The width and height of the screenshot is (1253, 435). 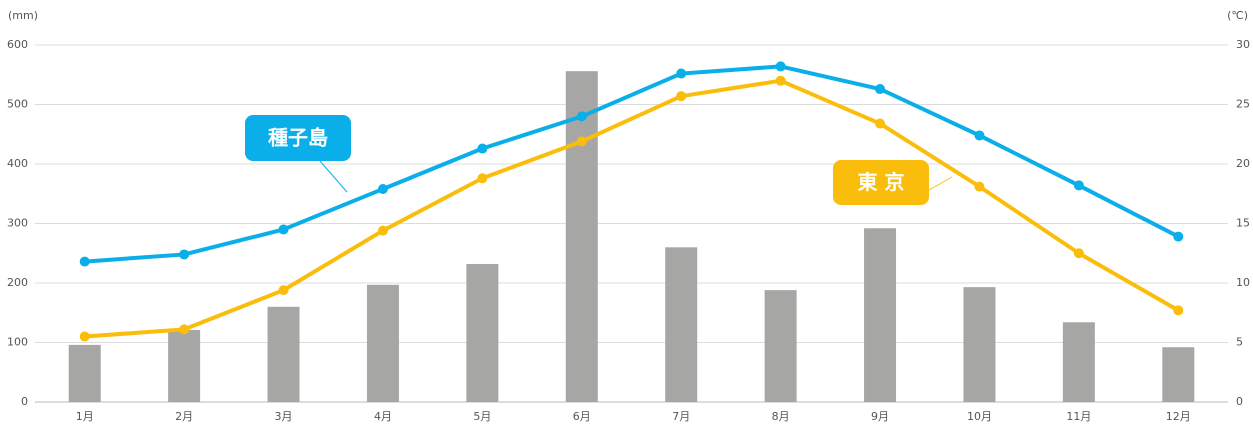 What do you see at coordinates (17, 163) in the screenshot?
I see `y-tick-label: 400` at bounding box center [17, 163].